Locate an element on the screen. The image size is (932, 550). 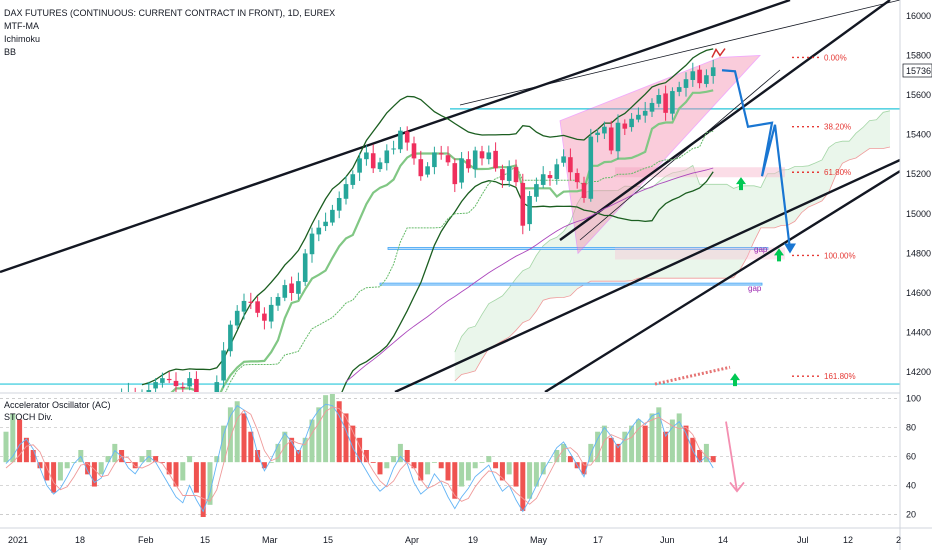
fib-label-3: 100.00% is located at coordinates (840, 255).